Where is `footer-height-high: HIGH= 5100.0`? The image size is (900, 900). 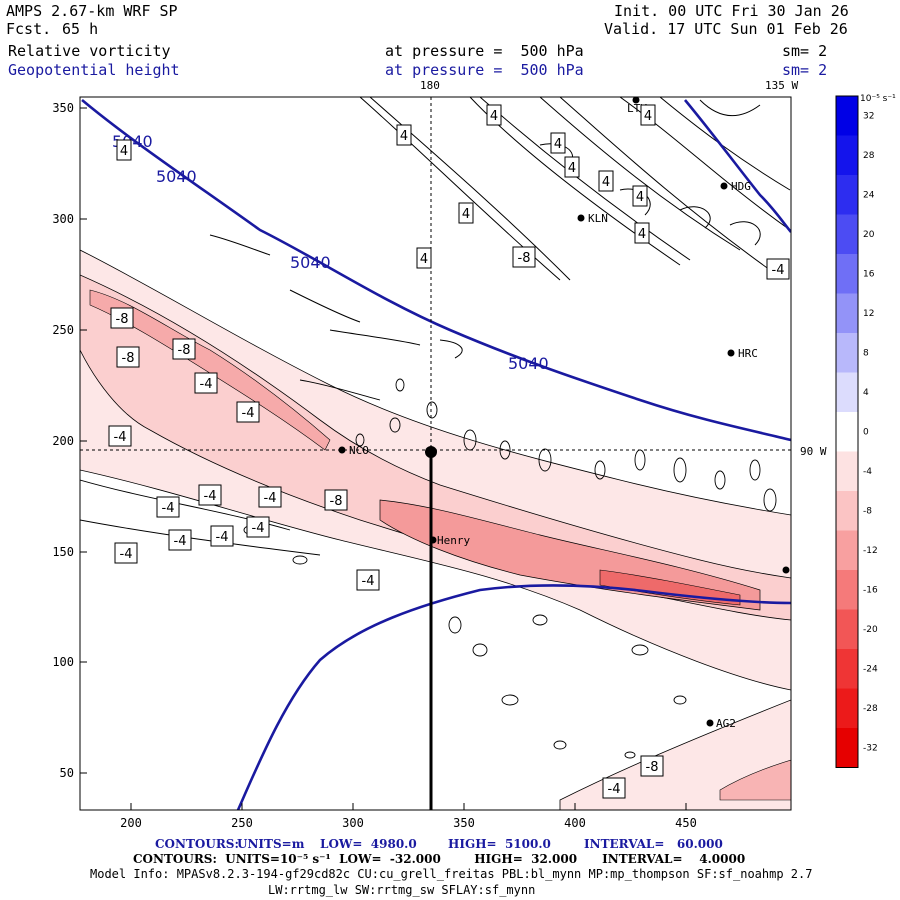
footer-height-high: HIGH= 5100.0 is located at coordinates (499, 844).